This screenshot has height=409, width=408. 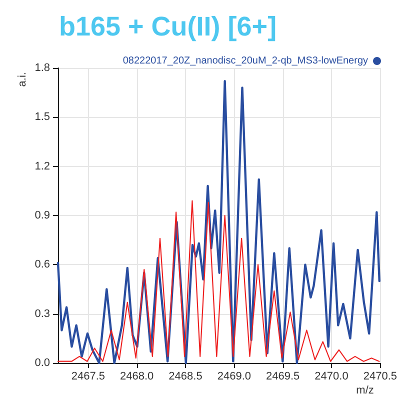 What do you see at coordinates (42, 68) in the screenshot?
I see `y-tick-label: 1.8` at bounding box center [42, 68].